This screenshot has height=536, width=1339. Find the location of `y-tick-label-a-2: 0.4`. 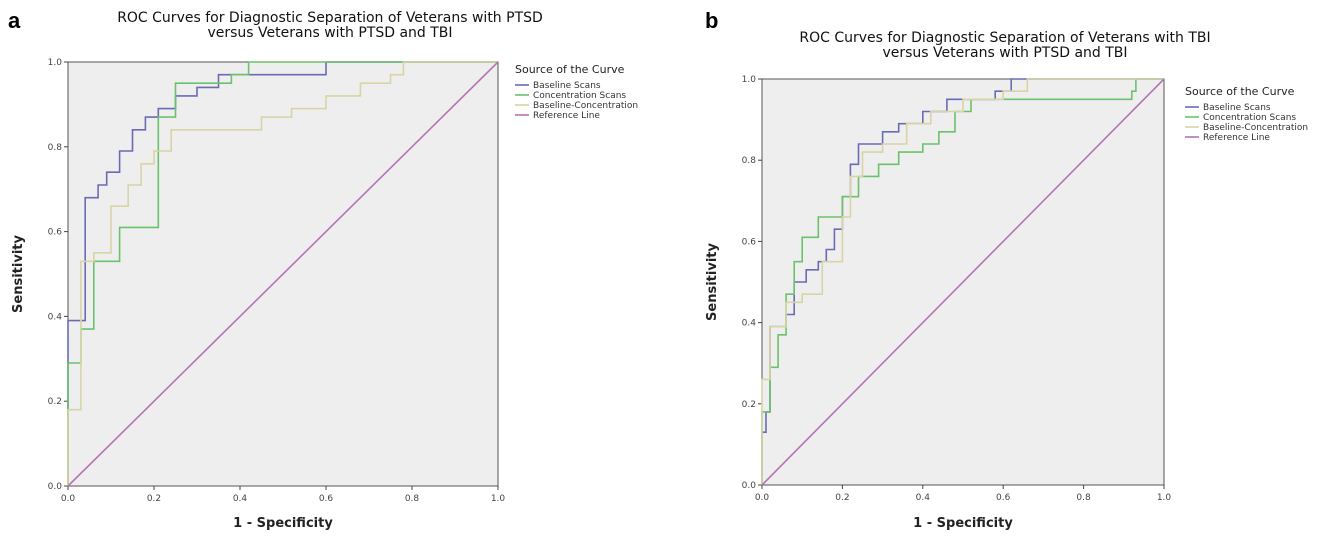

y-tick-label-a-2: 0.4 is located at coordinates (55, 317).